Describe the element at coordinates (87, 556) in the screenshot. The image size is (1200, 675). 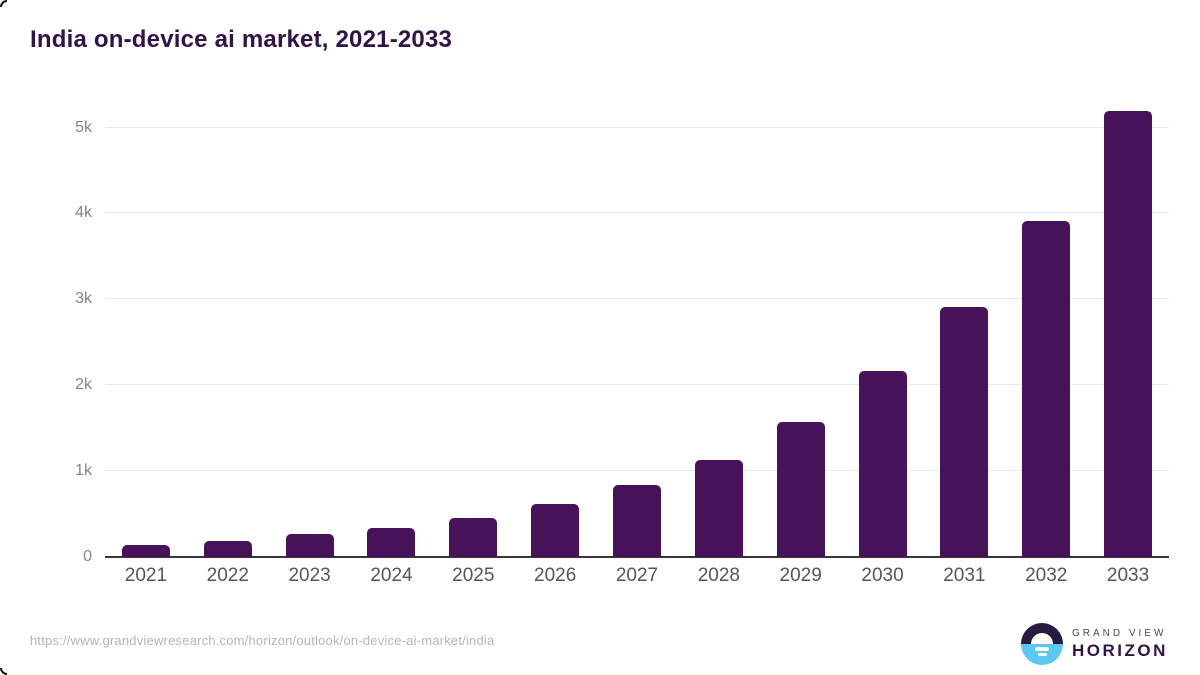
I see `y-tick-0: 0` at that location.